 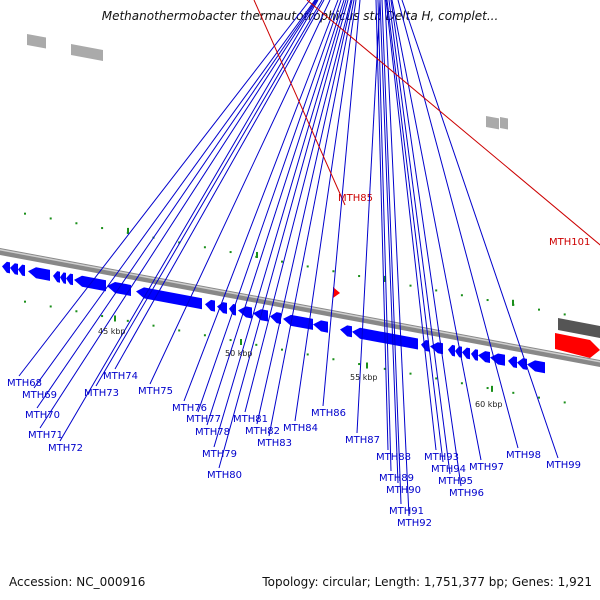 What do you see at coordinates (441, 457) in the screenshot?
I see `gene-label: MTH93` at bounding box center [441, 457].